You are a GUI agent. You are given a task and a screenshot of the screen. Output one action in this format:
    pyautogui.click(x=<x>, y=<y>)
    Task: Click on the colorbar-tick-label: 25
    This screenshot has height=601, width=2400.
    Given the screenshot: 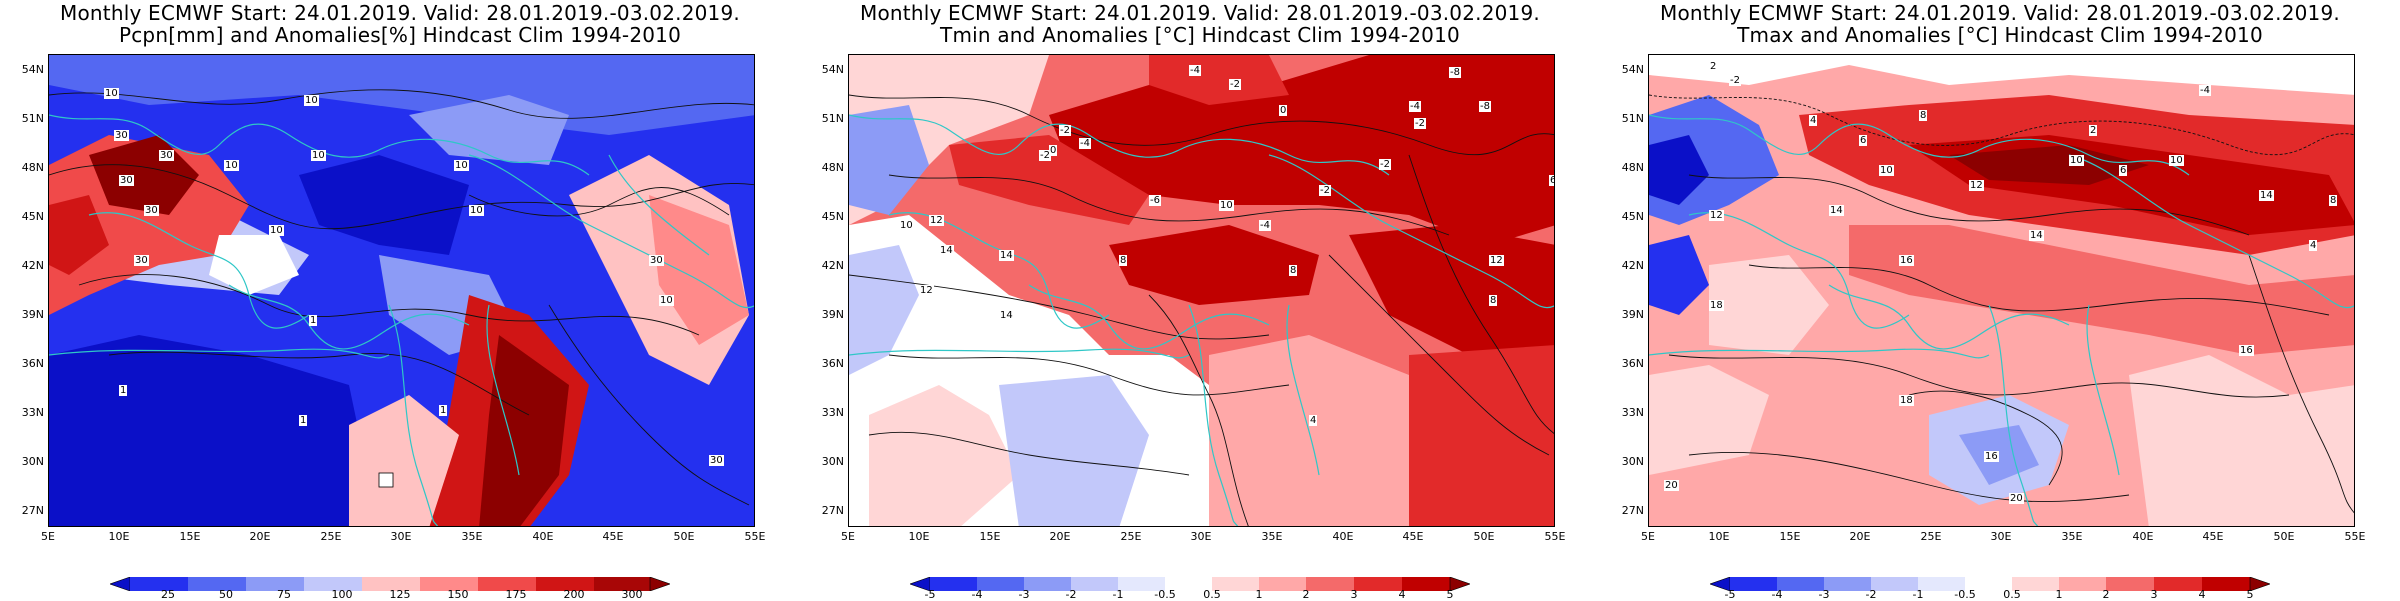 What is the action you would take?
    pyautogui.click(x=168, y=594)
    